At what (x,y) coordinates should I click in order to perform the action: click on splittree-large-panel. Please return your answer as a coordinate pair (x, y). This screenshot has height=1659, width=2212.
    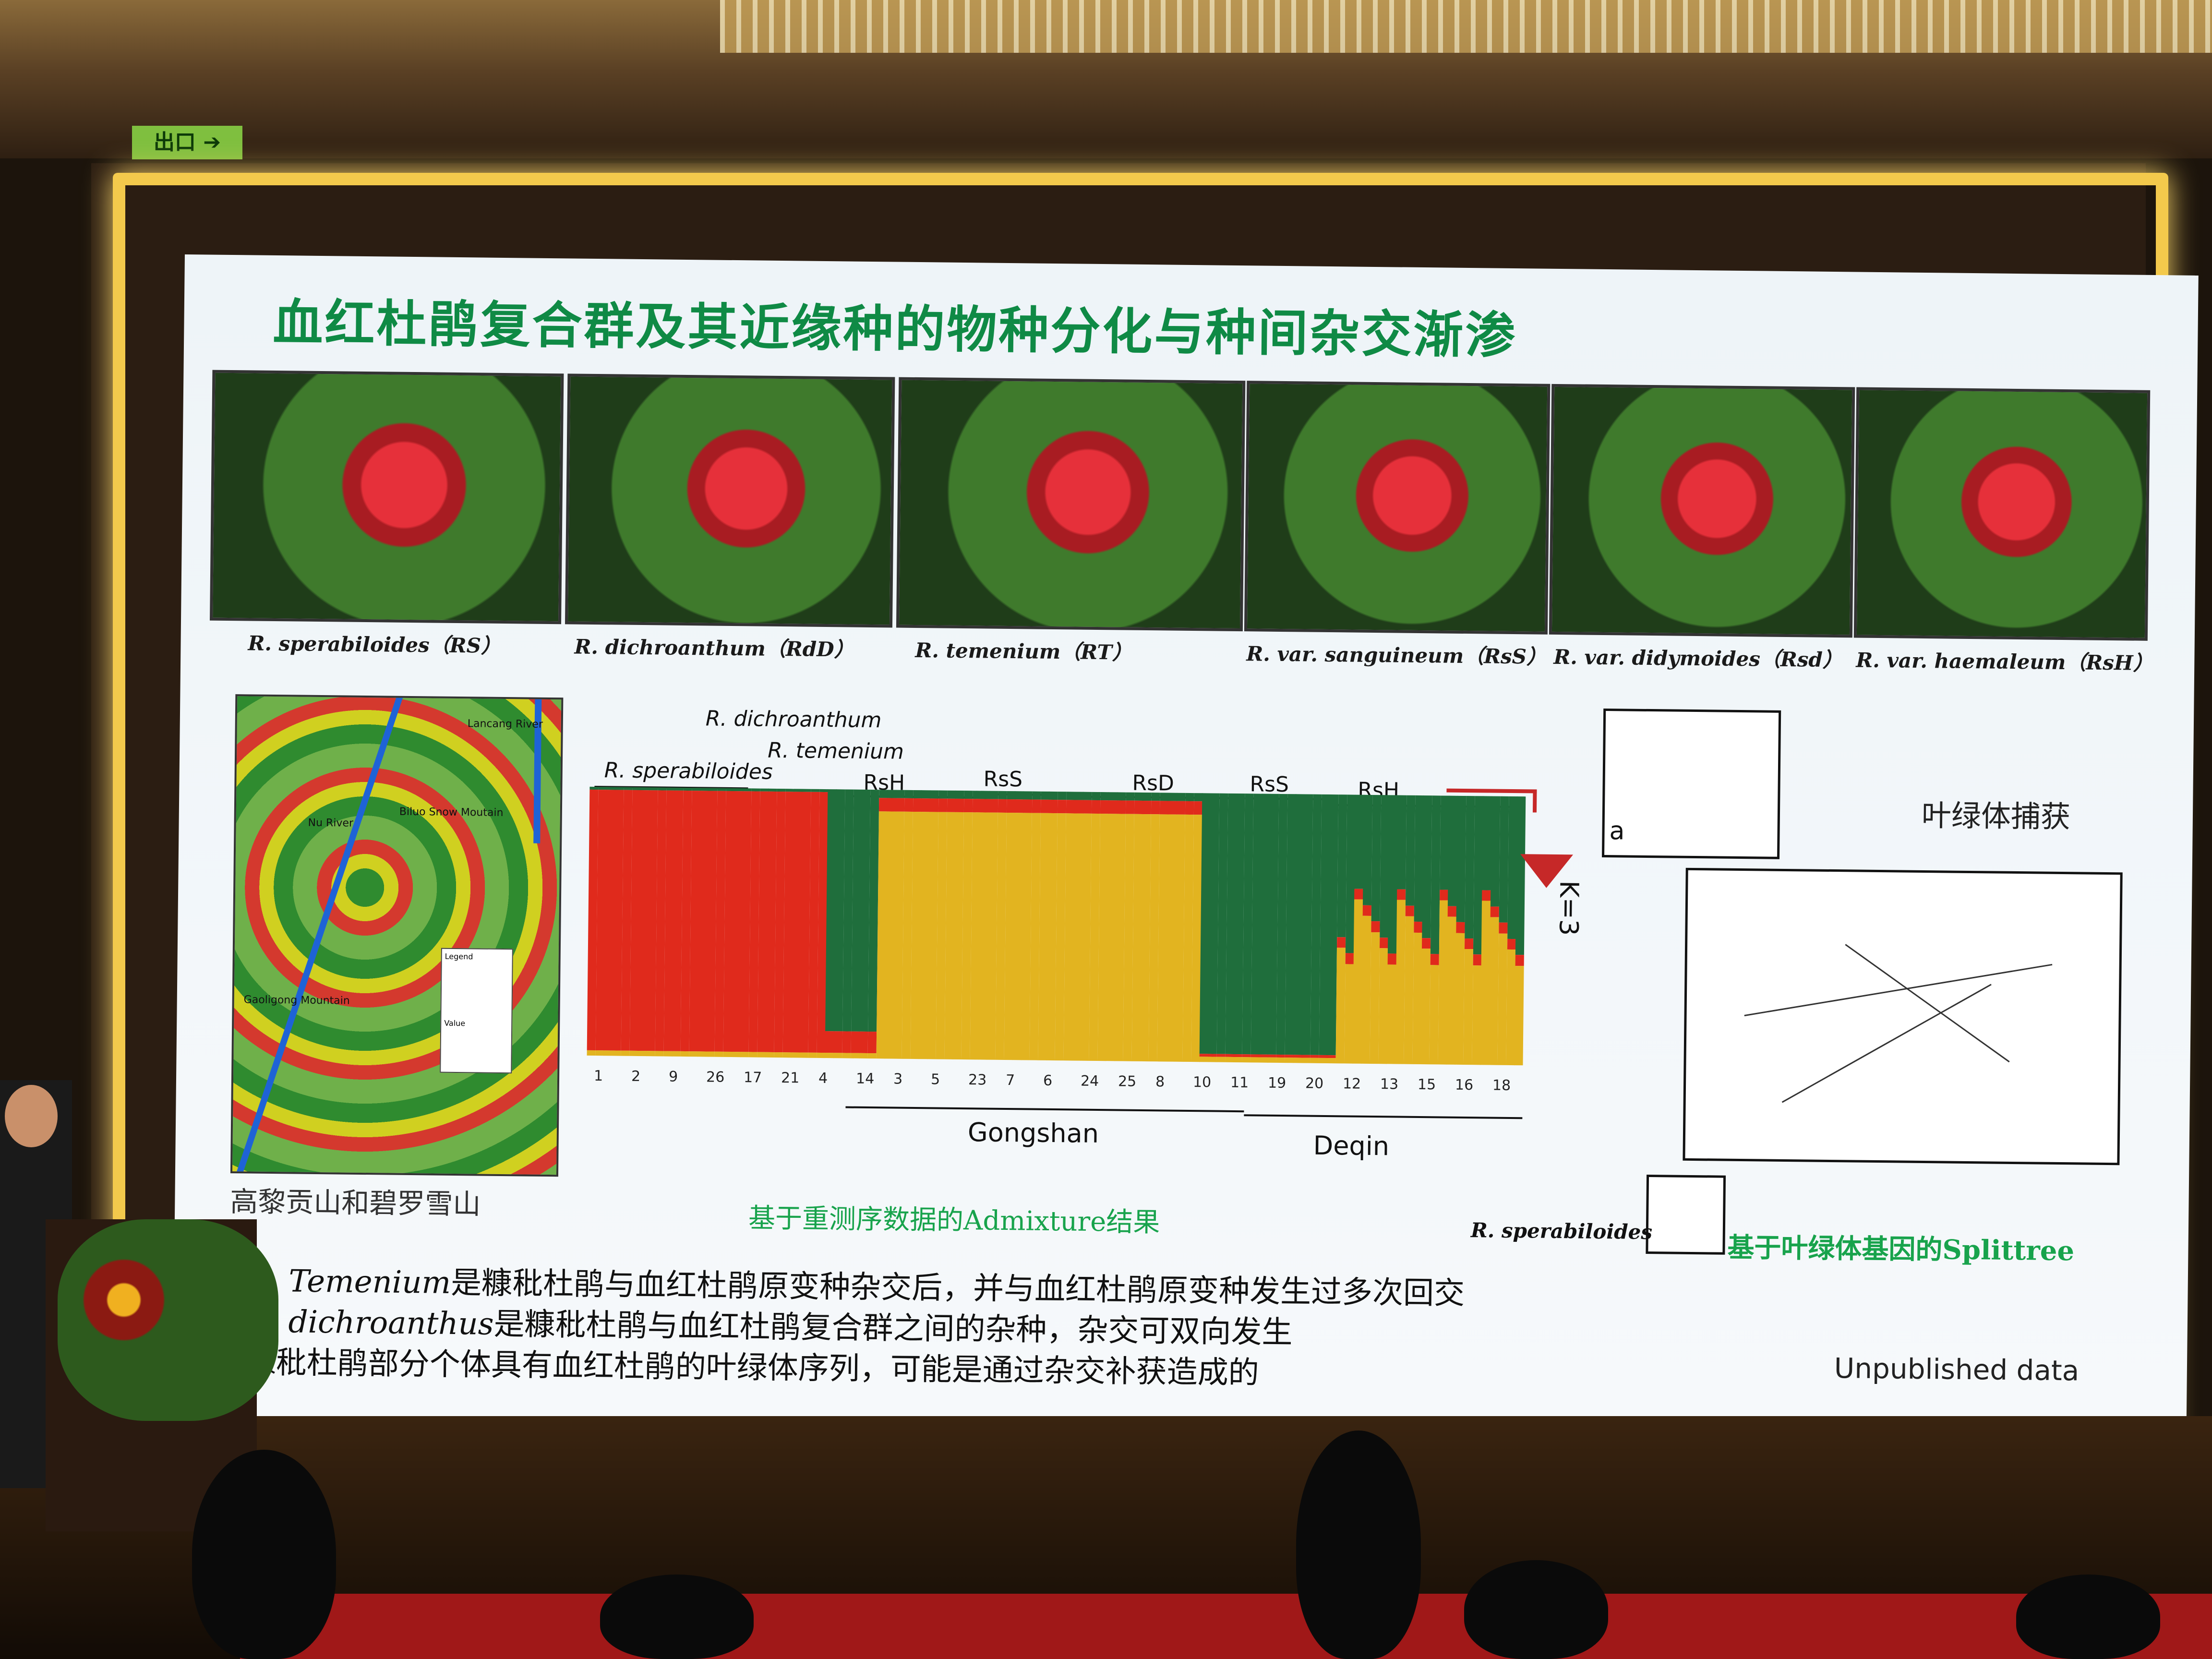
    Looking at the image, I should click on (1903, 1017).